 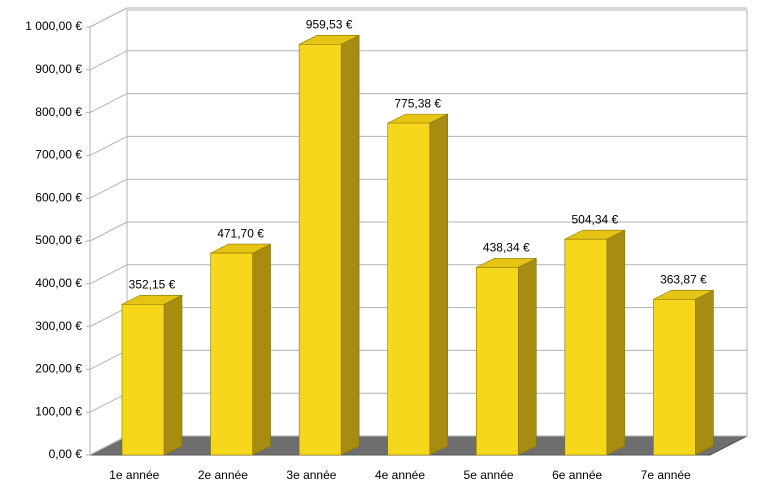 I want to click on y-tick-label: 900,00 €, so click(x=58, y=69).